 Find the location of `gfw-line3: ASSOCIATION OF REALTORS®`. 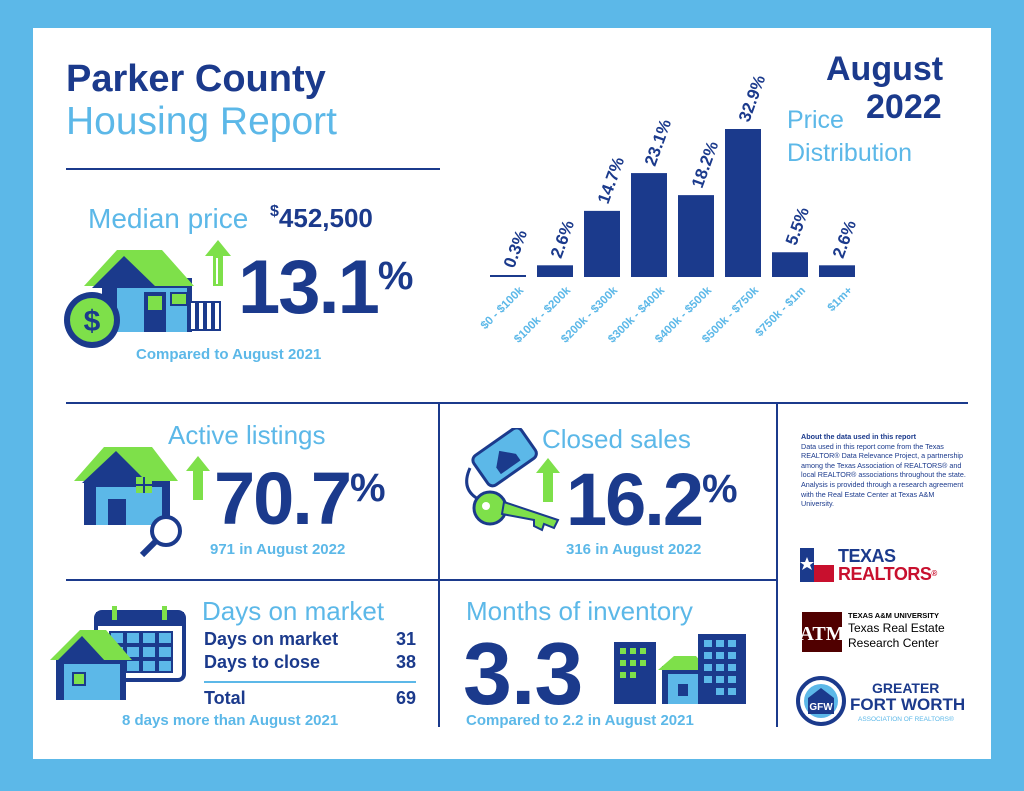

gfw-line3: ASSOCIATION OF REALTORS® is located at coordinates (906, 719).